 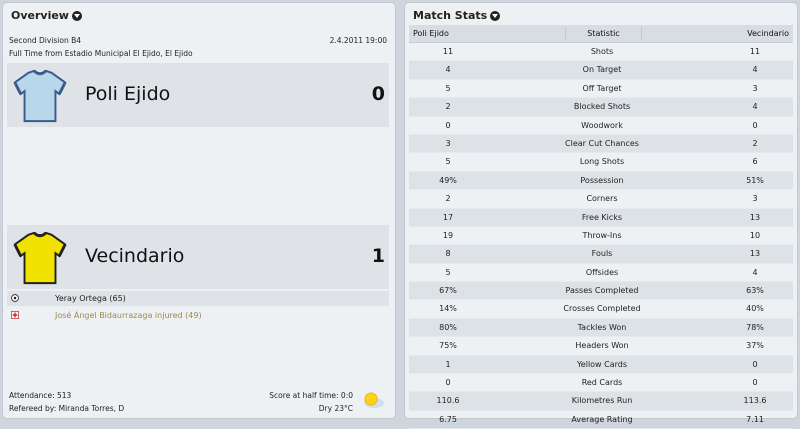 I want to click on table-row: 67% Passes Completed 63%, so click(x=601, y=291).